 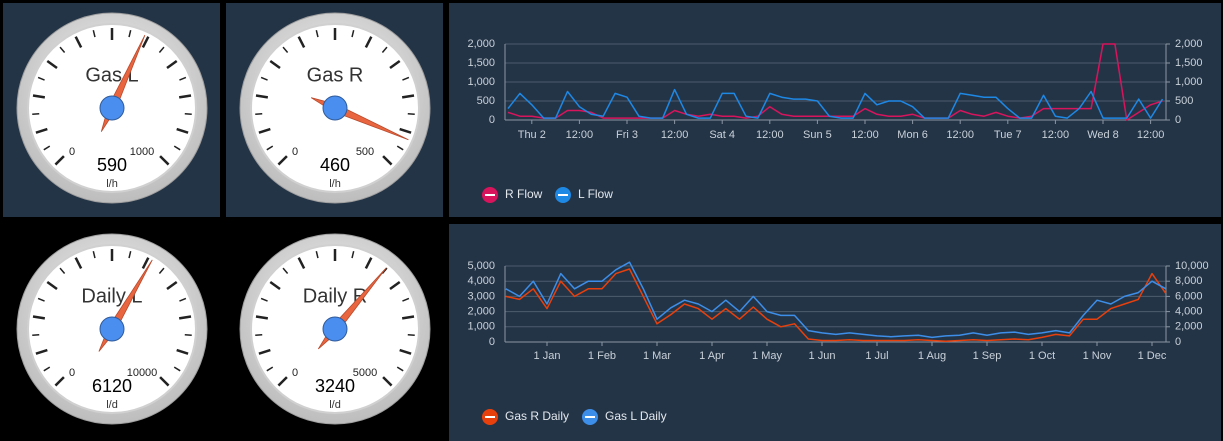 What do you see at coordinates (1178, 342) in the screenshot?
I see `y2-tick-label: 0` at bounding box center [1178, 342].